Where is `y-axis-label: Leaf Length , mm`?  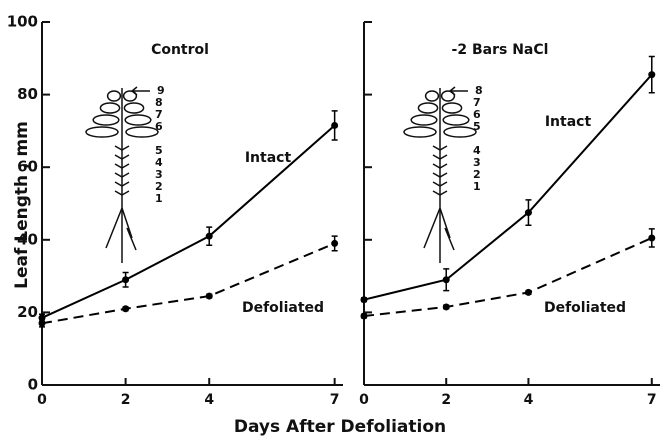
y-axis-label: Leaf Length , mm is located at coordinates (22, 205).